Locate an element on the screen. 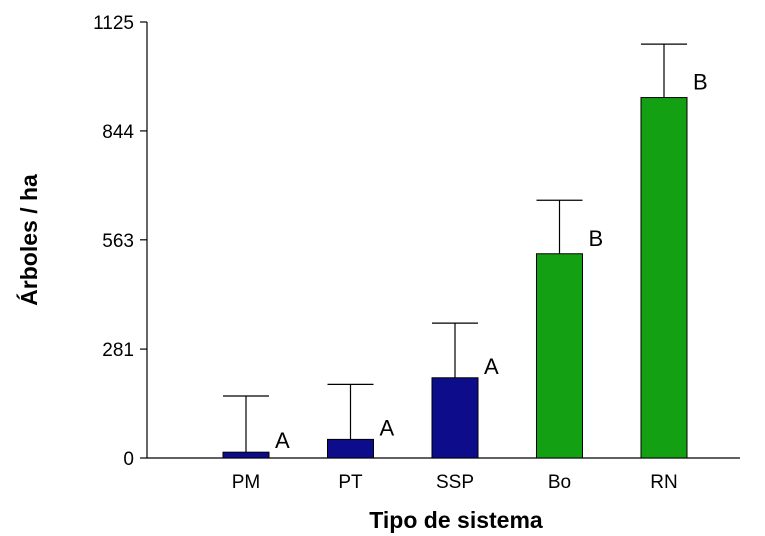 The image size is (765, 536). bar-bo is located at coordinates (559, 356).